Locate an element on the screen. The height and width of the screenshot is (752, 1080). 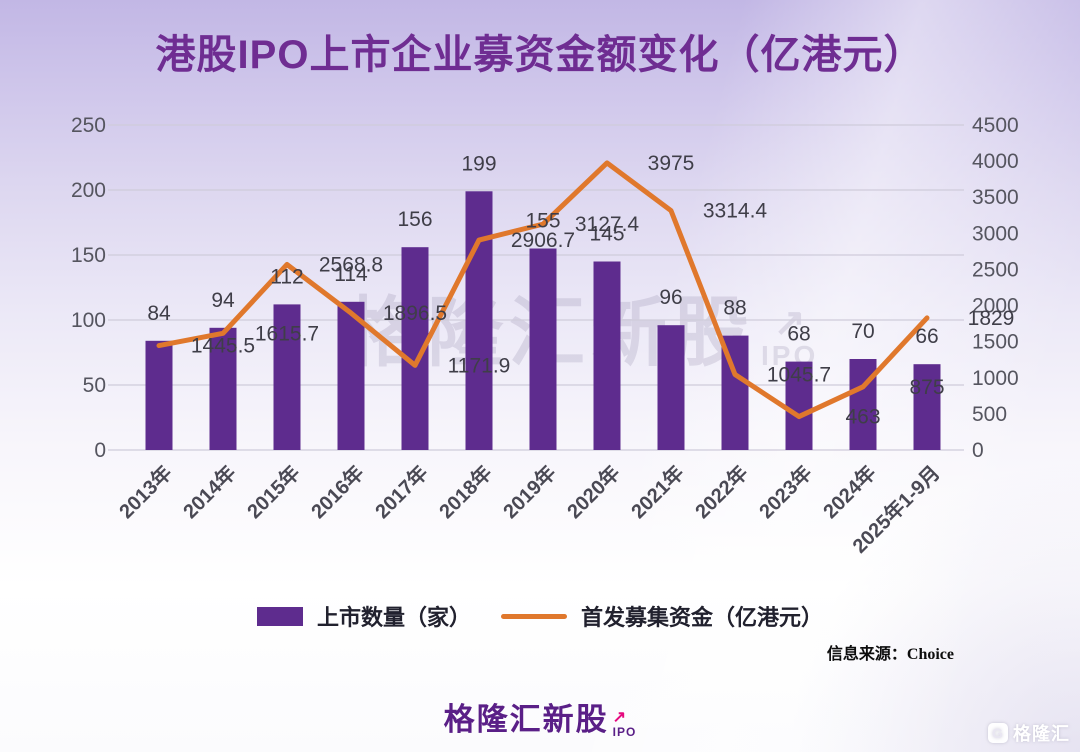
line-value-label: 1171.9 is located at coordinates (479, 365).